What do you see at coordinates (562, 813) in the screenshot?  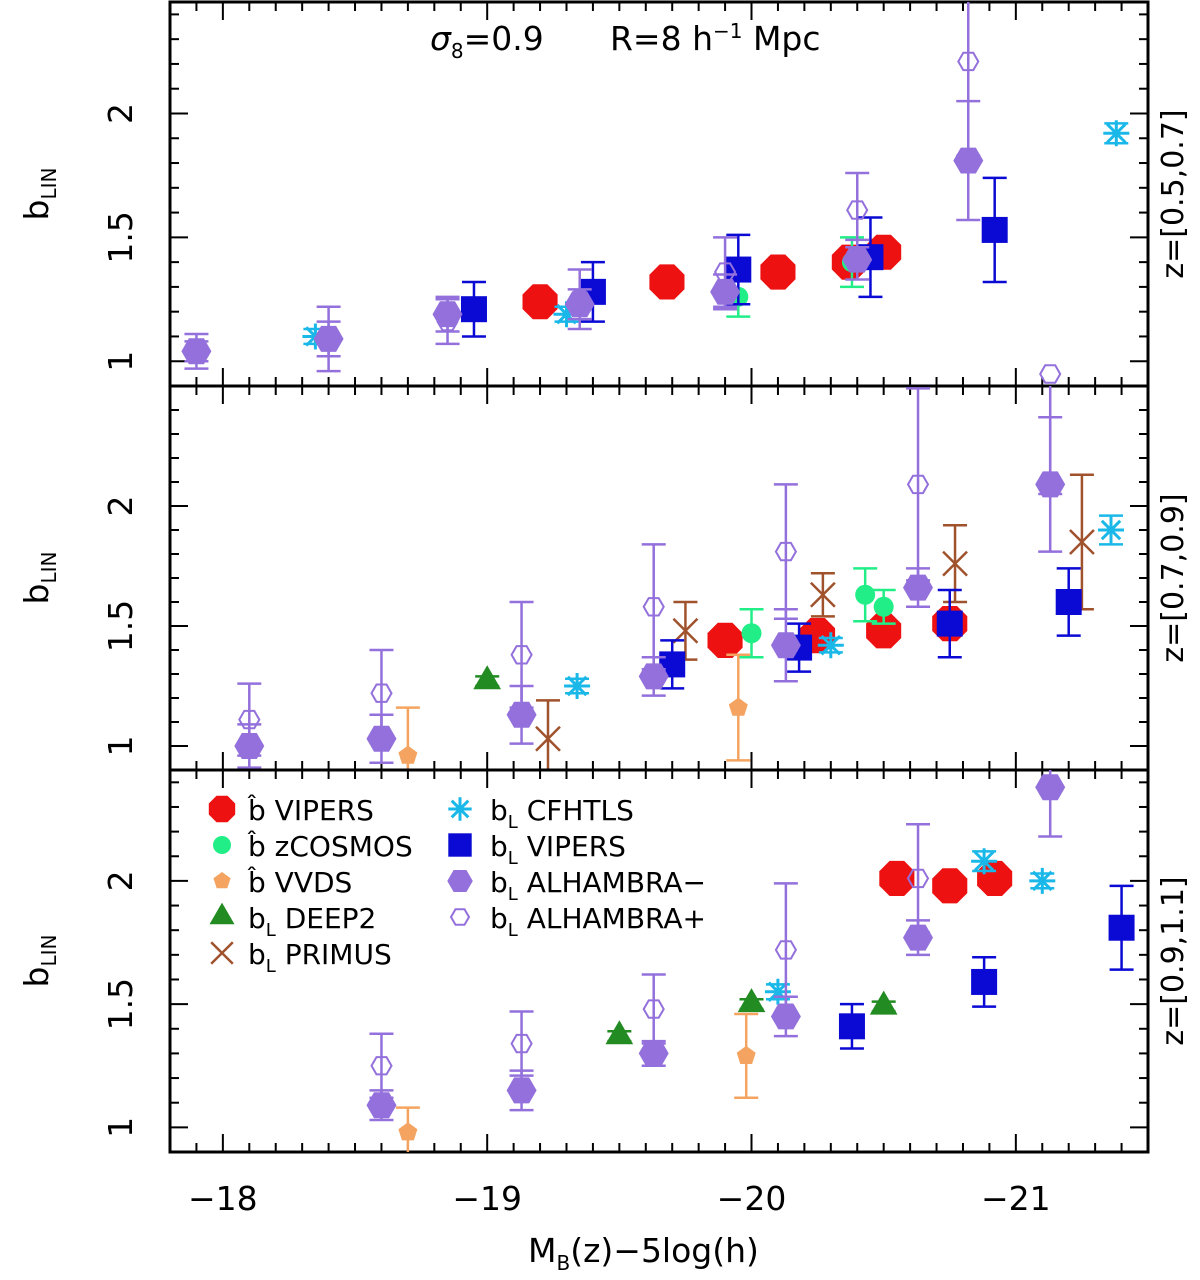 I see `legend-label-CFHTLS: bL CFHTLS` at bounding box center [562, 813].